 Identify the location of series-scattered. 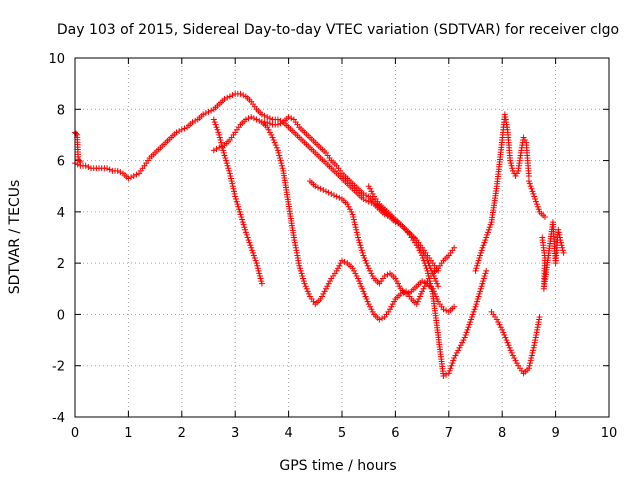
(553, 255).